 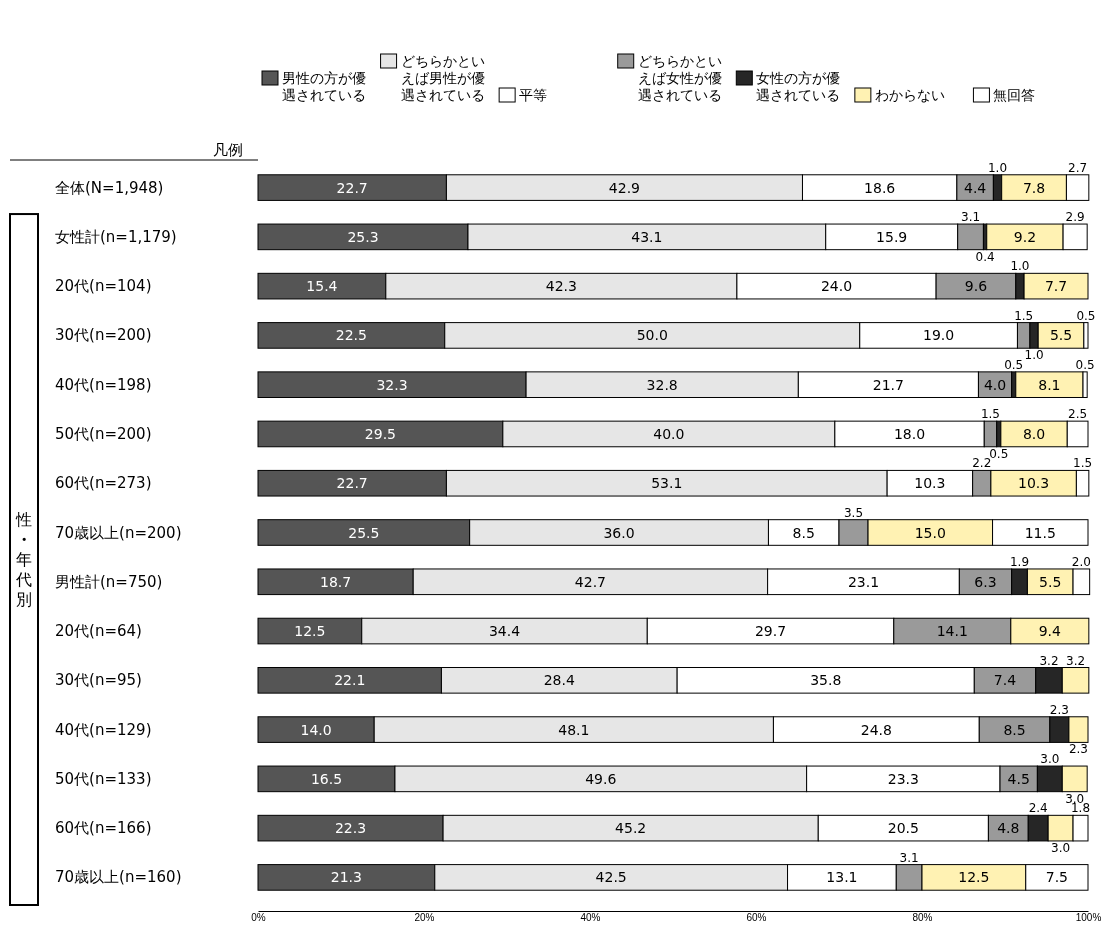 What do you see at coordinates (853, 512) in the screenshot?
I see `data-label: 3.5` at bounding box center [853, 512].